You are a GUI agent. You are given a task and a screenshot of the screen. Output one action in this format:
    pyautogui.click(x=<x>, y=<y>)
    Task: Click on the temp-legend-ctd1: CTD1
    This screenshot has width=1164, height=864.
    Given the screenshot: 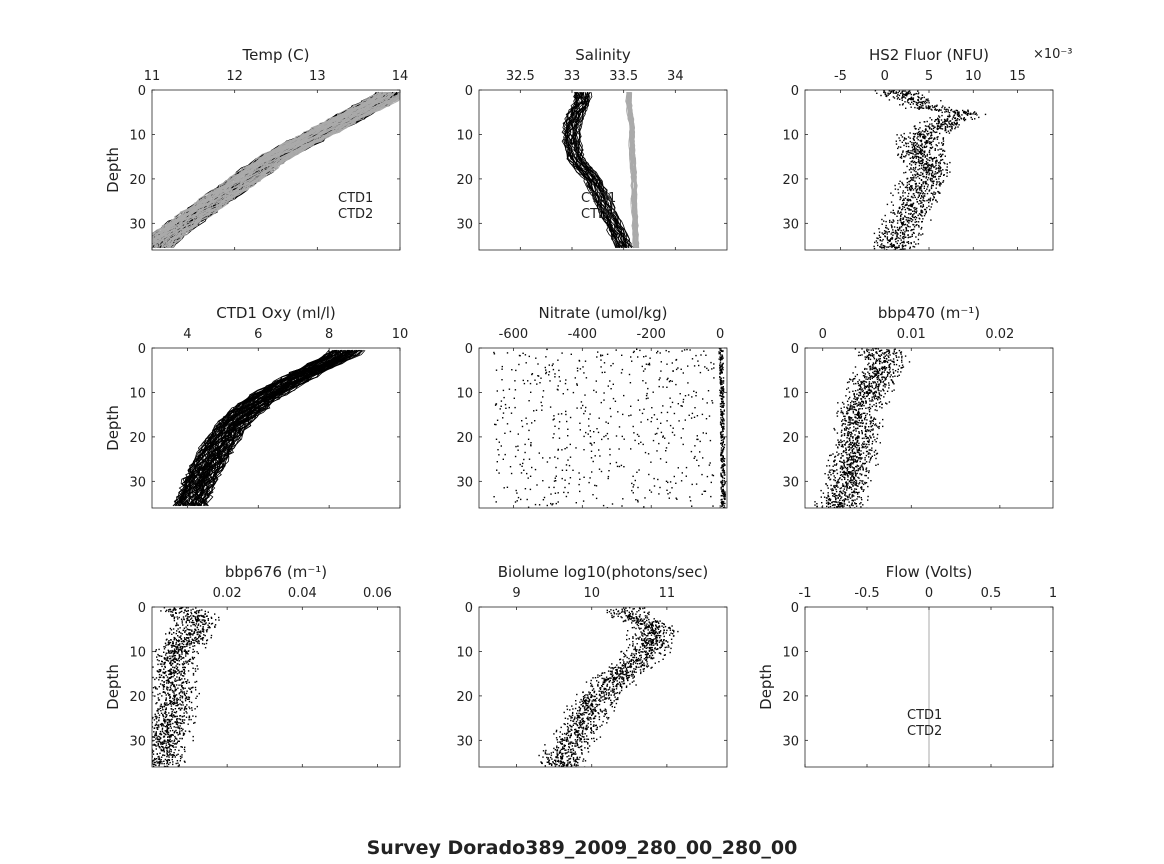 What is the action you would take?
    pyautogui.click(x=355, y=198)
    